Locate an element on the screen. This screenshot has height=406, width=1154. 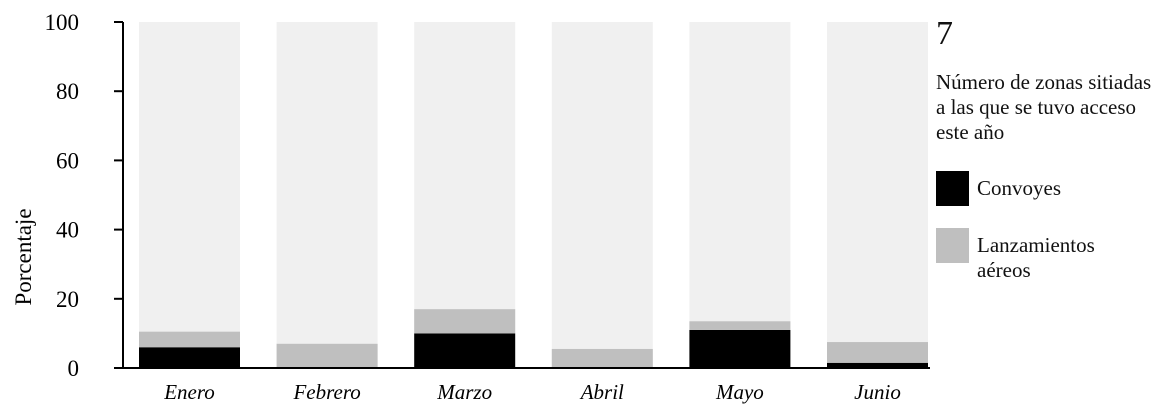
y-tick-label: 60 is located at coordinates (67, 160).